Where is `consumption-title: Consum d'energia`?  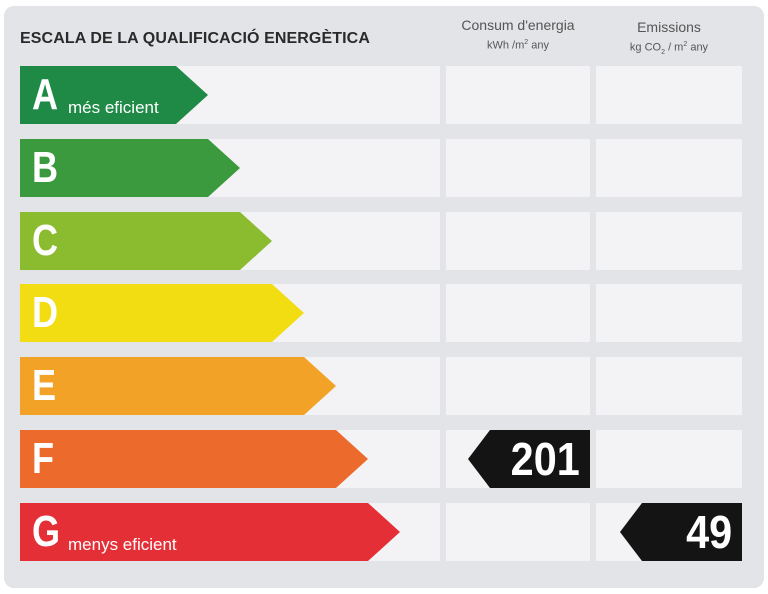 consumption-title: Consum d'energia is located at coordinates (518, 25).